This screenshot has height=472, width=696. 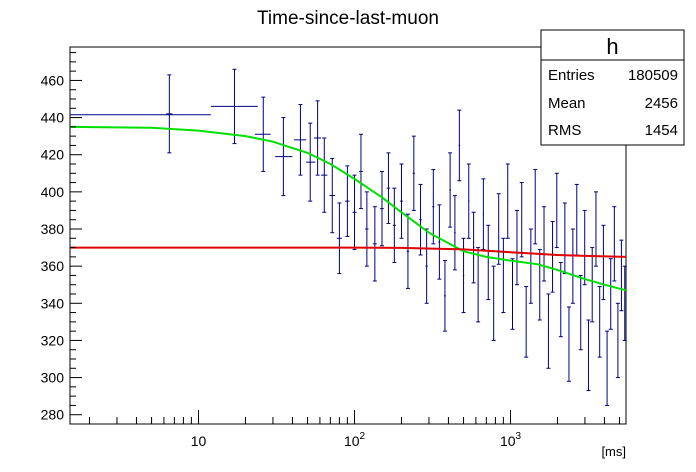 I want to click on stats-box-frame, so click(x=612, y=87).